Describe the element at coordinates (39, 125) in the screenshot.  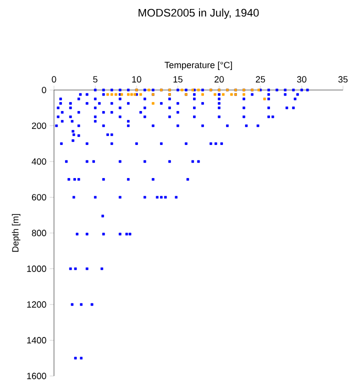
I see `y-tick-label: 200` at that location.